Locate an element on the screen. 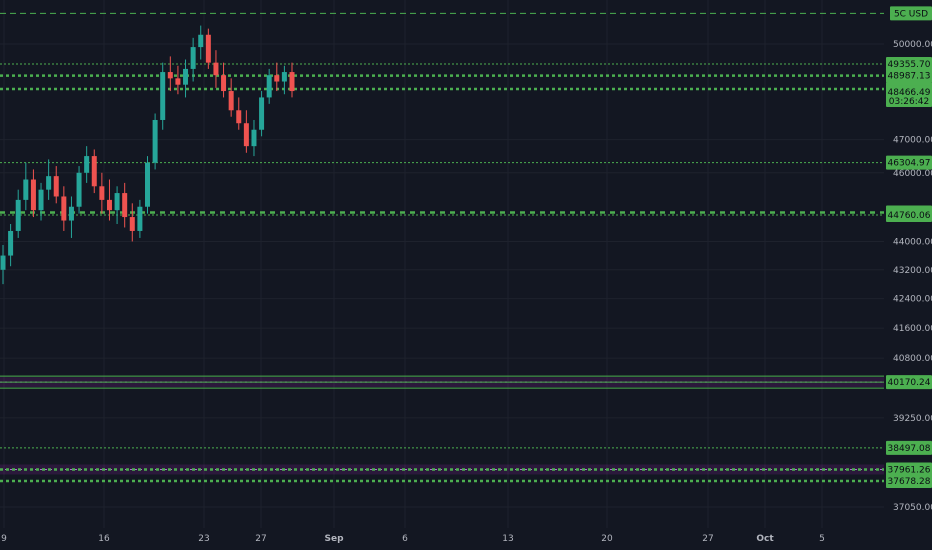  price-tick-label: 46000.00 is located at coordinates (912, 174).